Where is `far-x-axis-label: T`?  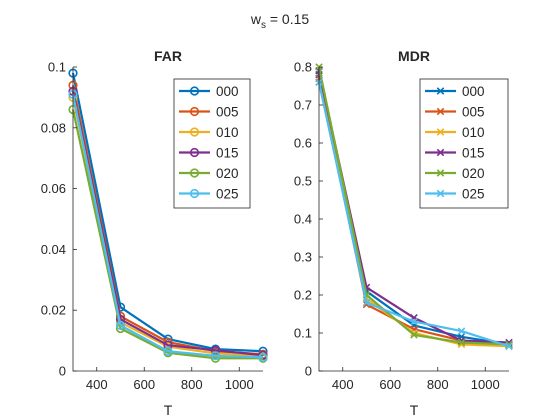 far-x-axis-label: T is located at coordinates (168, 410).